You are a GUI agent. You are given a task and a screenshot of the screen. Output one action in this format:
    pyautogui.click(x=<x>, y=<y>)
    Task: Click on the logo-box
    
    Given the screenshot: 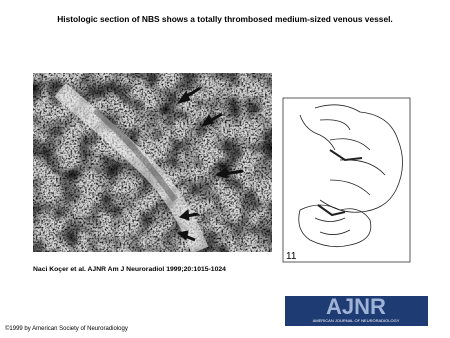 What is the action you would take?
    pyautogui.click(x=356, y=311)
    